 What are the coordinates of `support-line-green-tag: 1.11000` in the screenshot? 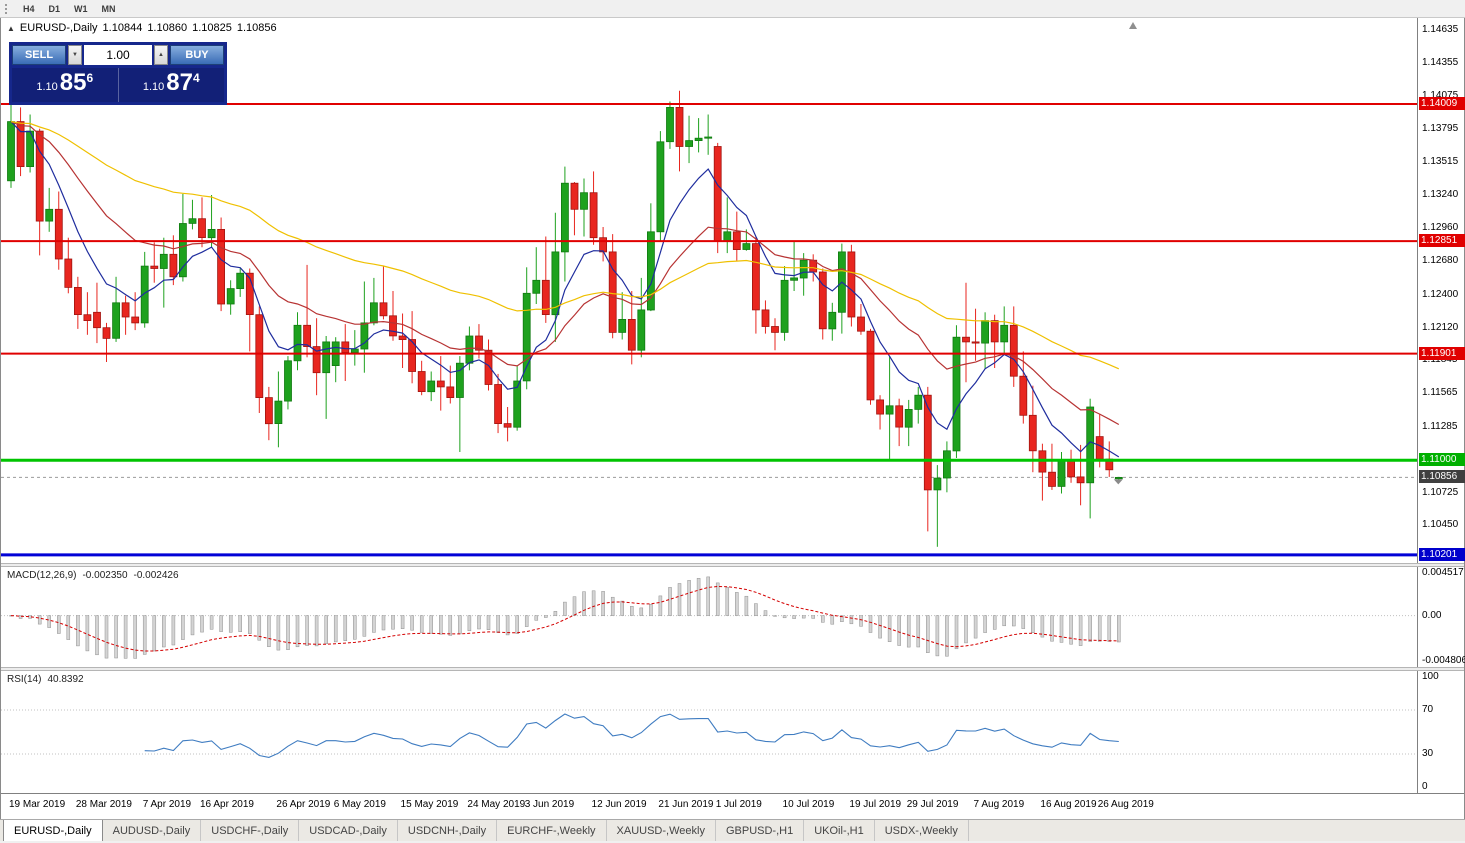 It's located at (1442, 460).